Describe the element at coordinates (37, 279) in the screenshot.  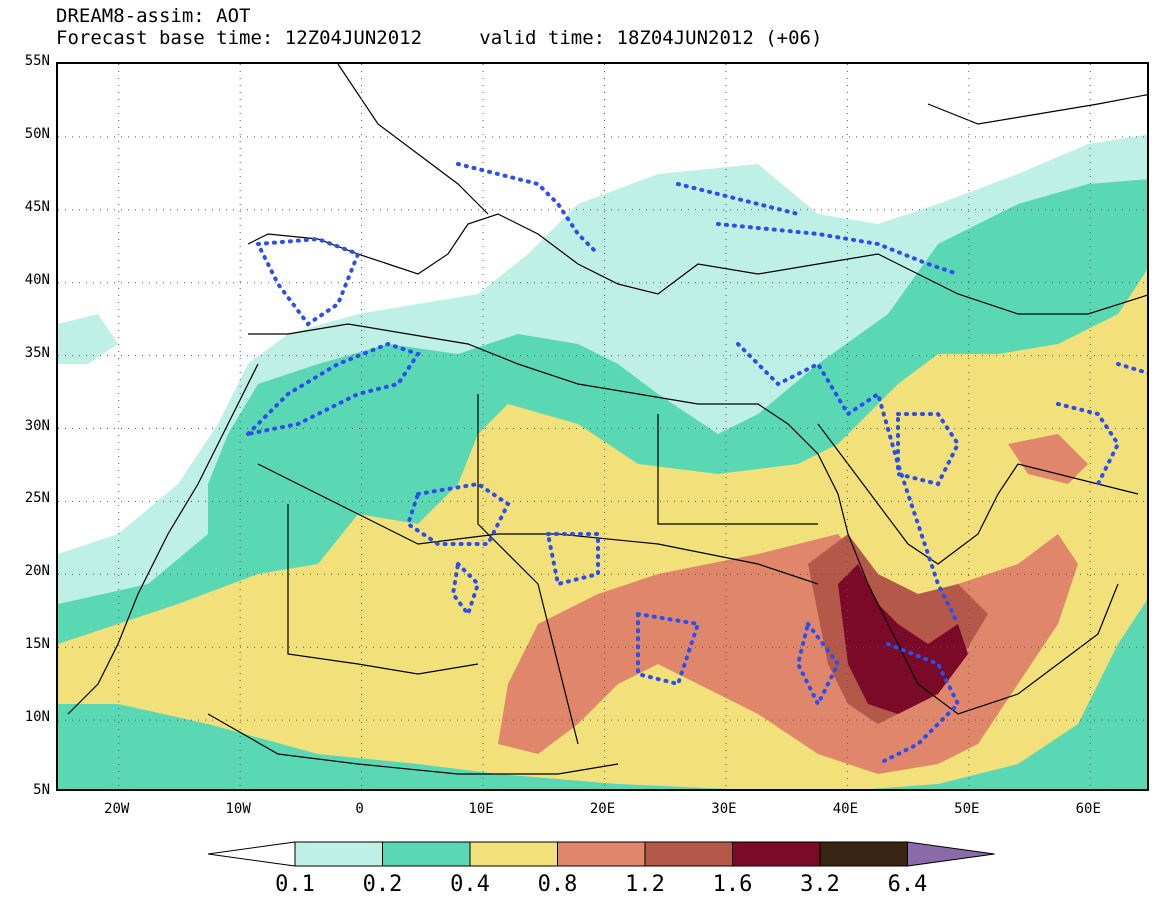
I see `lat-tick-label: 40N` at that location.